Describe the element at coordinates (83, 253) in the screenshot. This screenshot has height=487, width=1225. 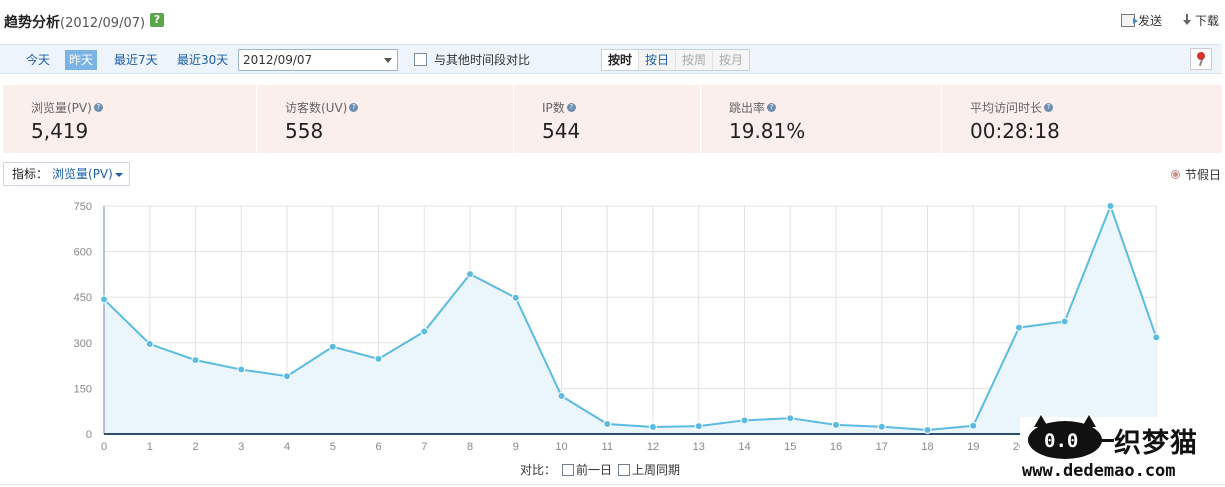
I see `y-tick-label: 600` at that location.